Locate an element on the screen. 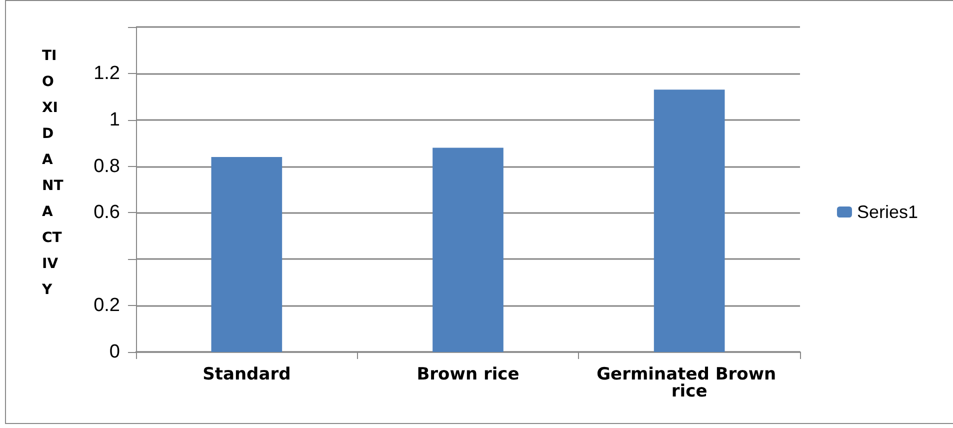 Image resolution: width=953 pixels, height=428 pixels. y-tick-label: 1 is located at coordinates (114, 119).